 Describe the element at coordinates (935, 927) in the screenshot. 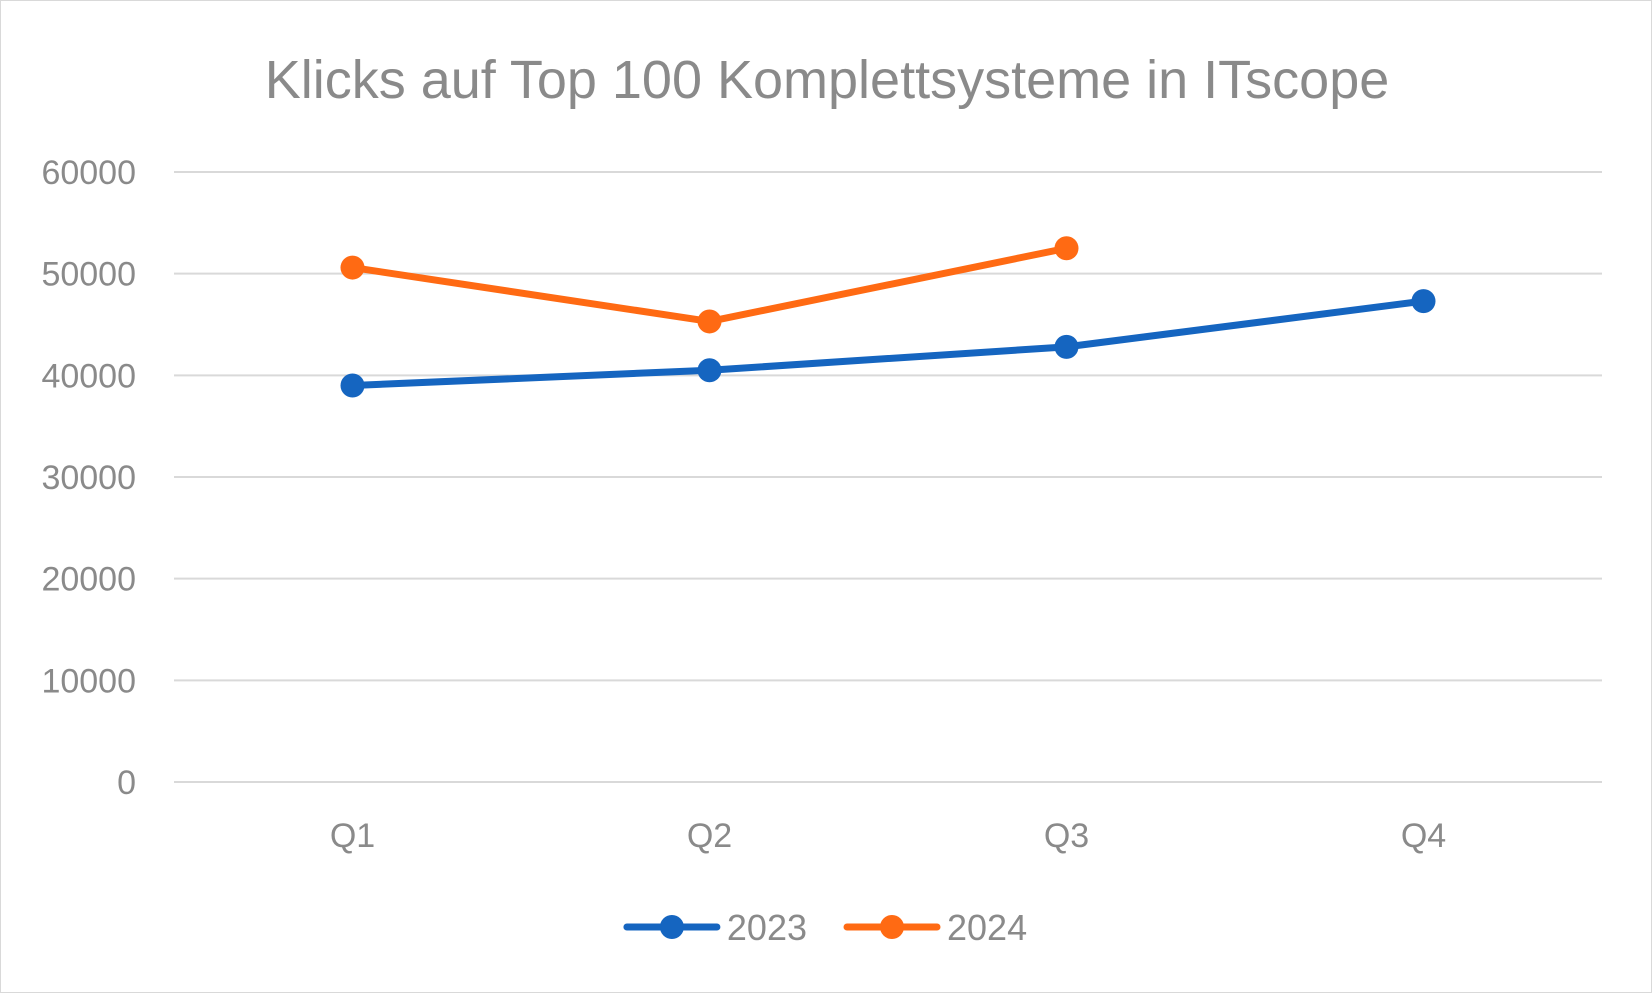

I see `legend-item: 2024` at that location.